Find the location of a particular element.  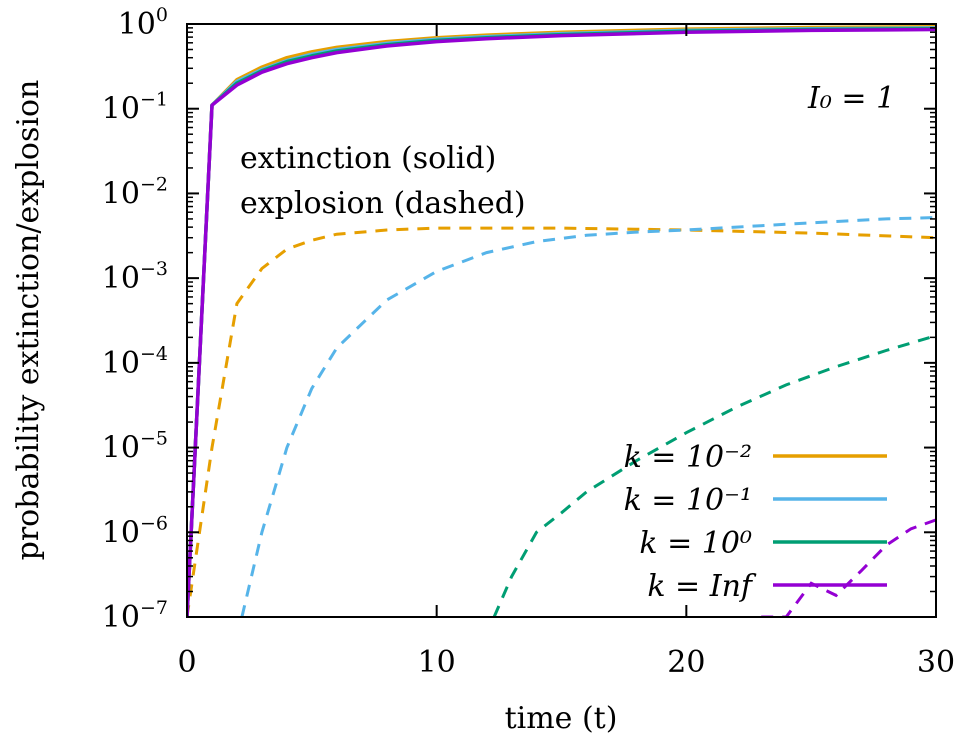

x-tick-label: 0 is located at coordinates (186, 662).